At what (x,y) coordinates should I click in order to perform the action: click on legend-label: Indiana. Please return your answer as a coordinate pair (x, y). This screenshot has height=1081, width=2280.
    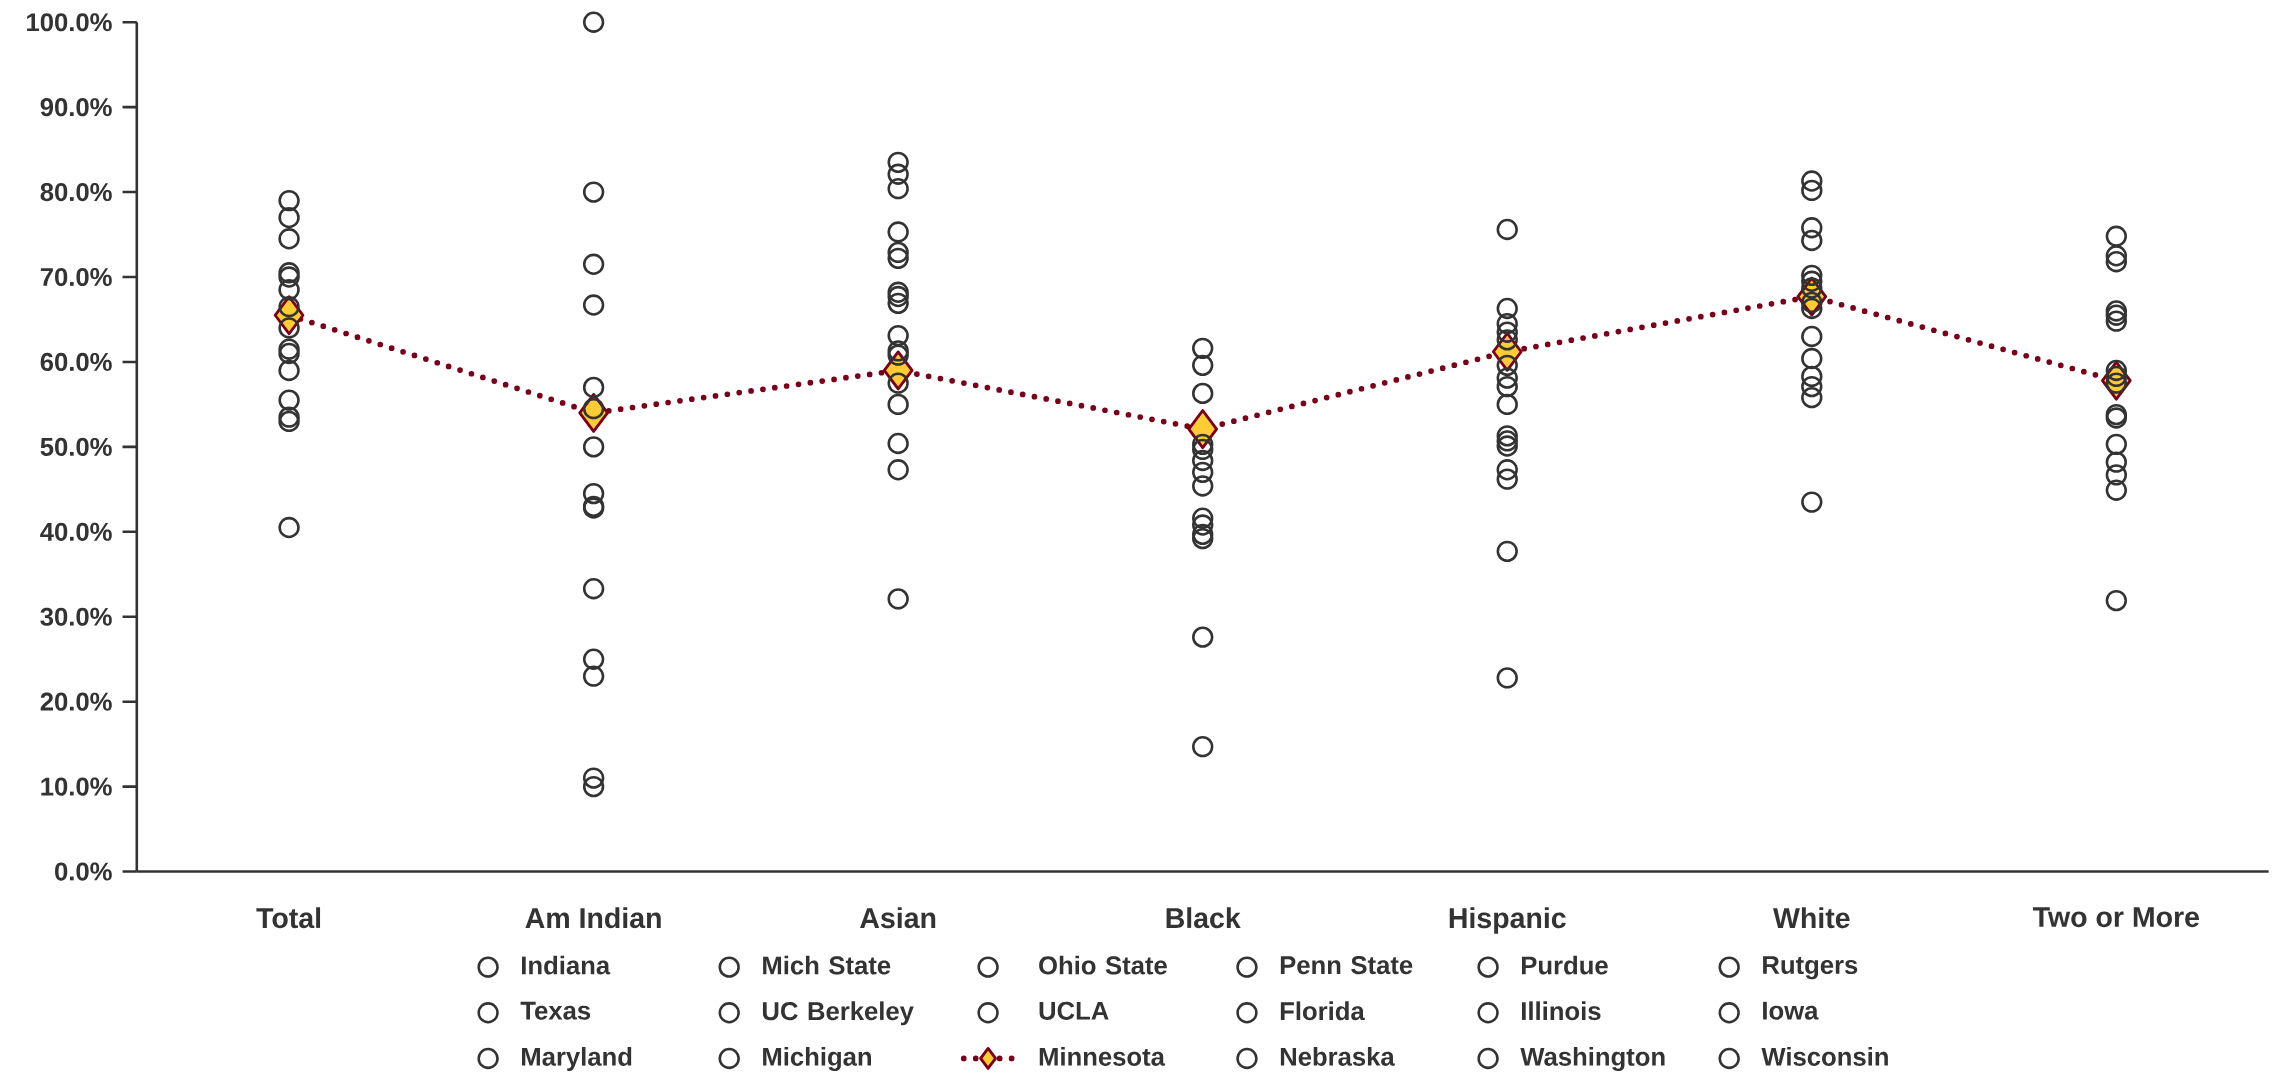
    Looking at the image, I should click on (566, 965).